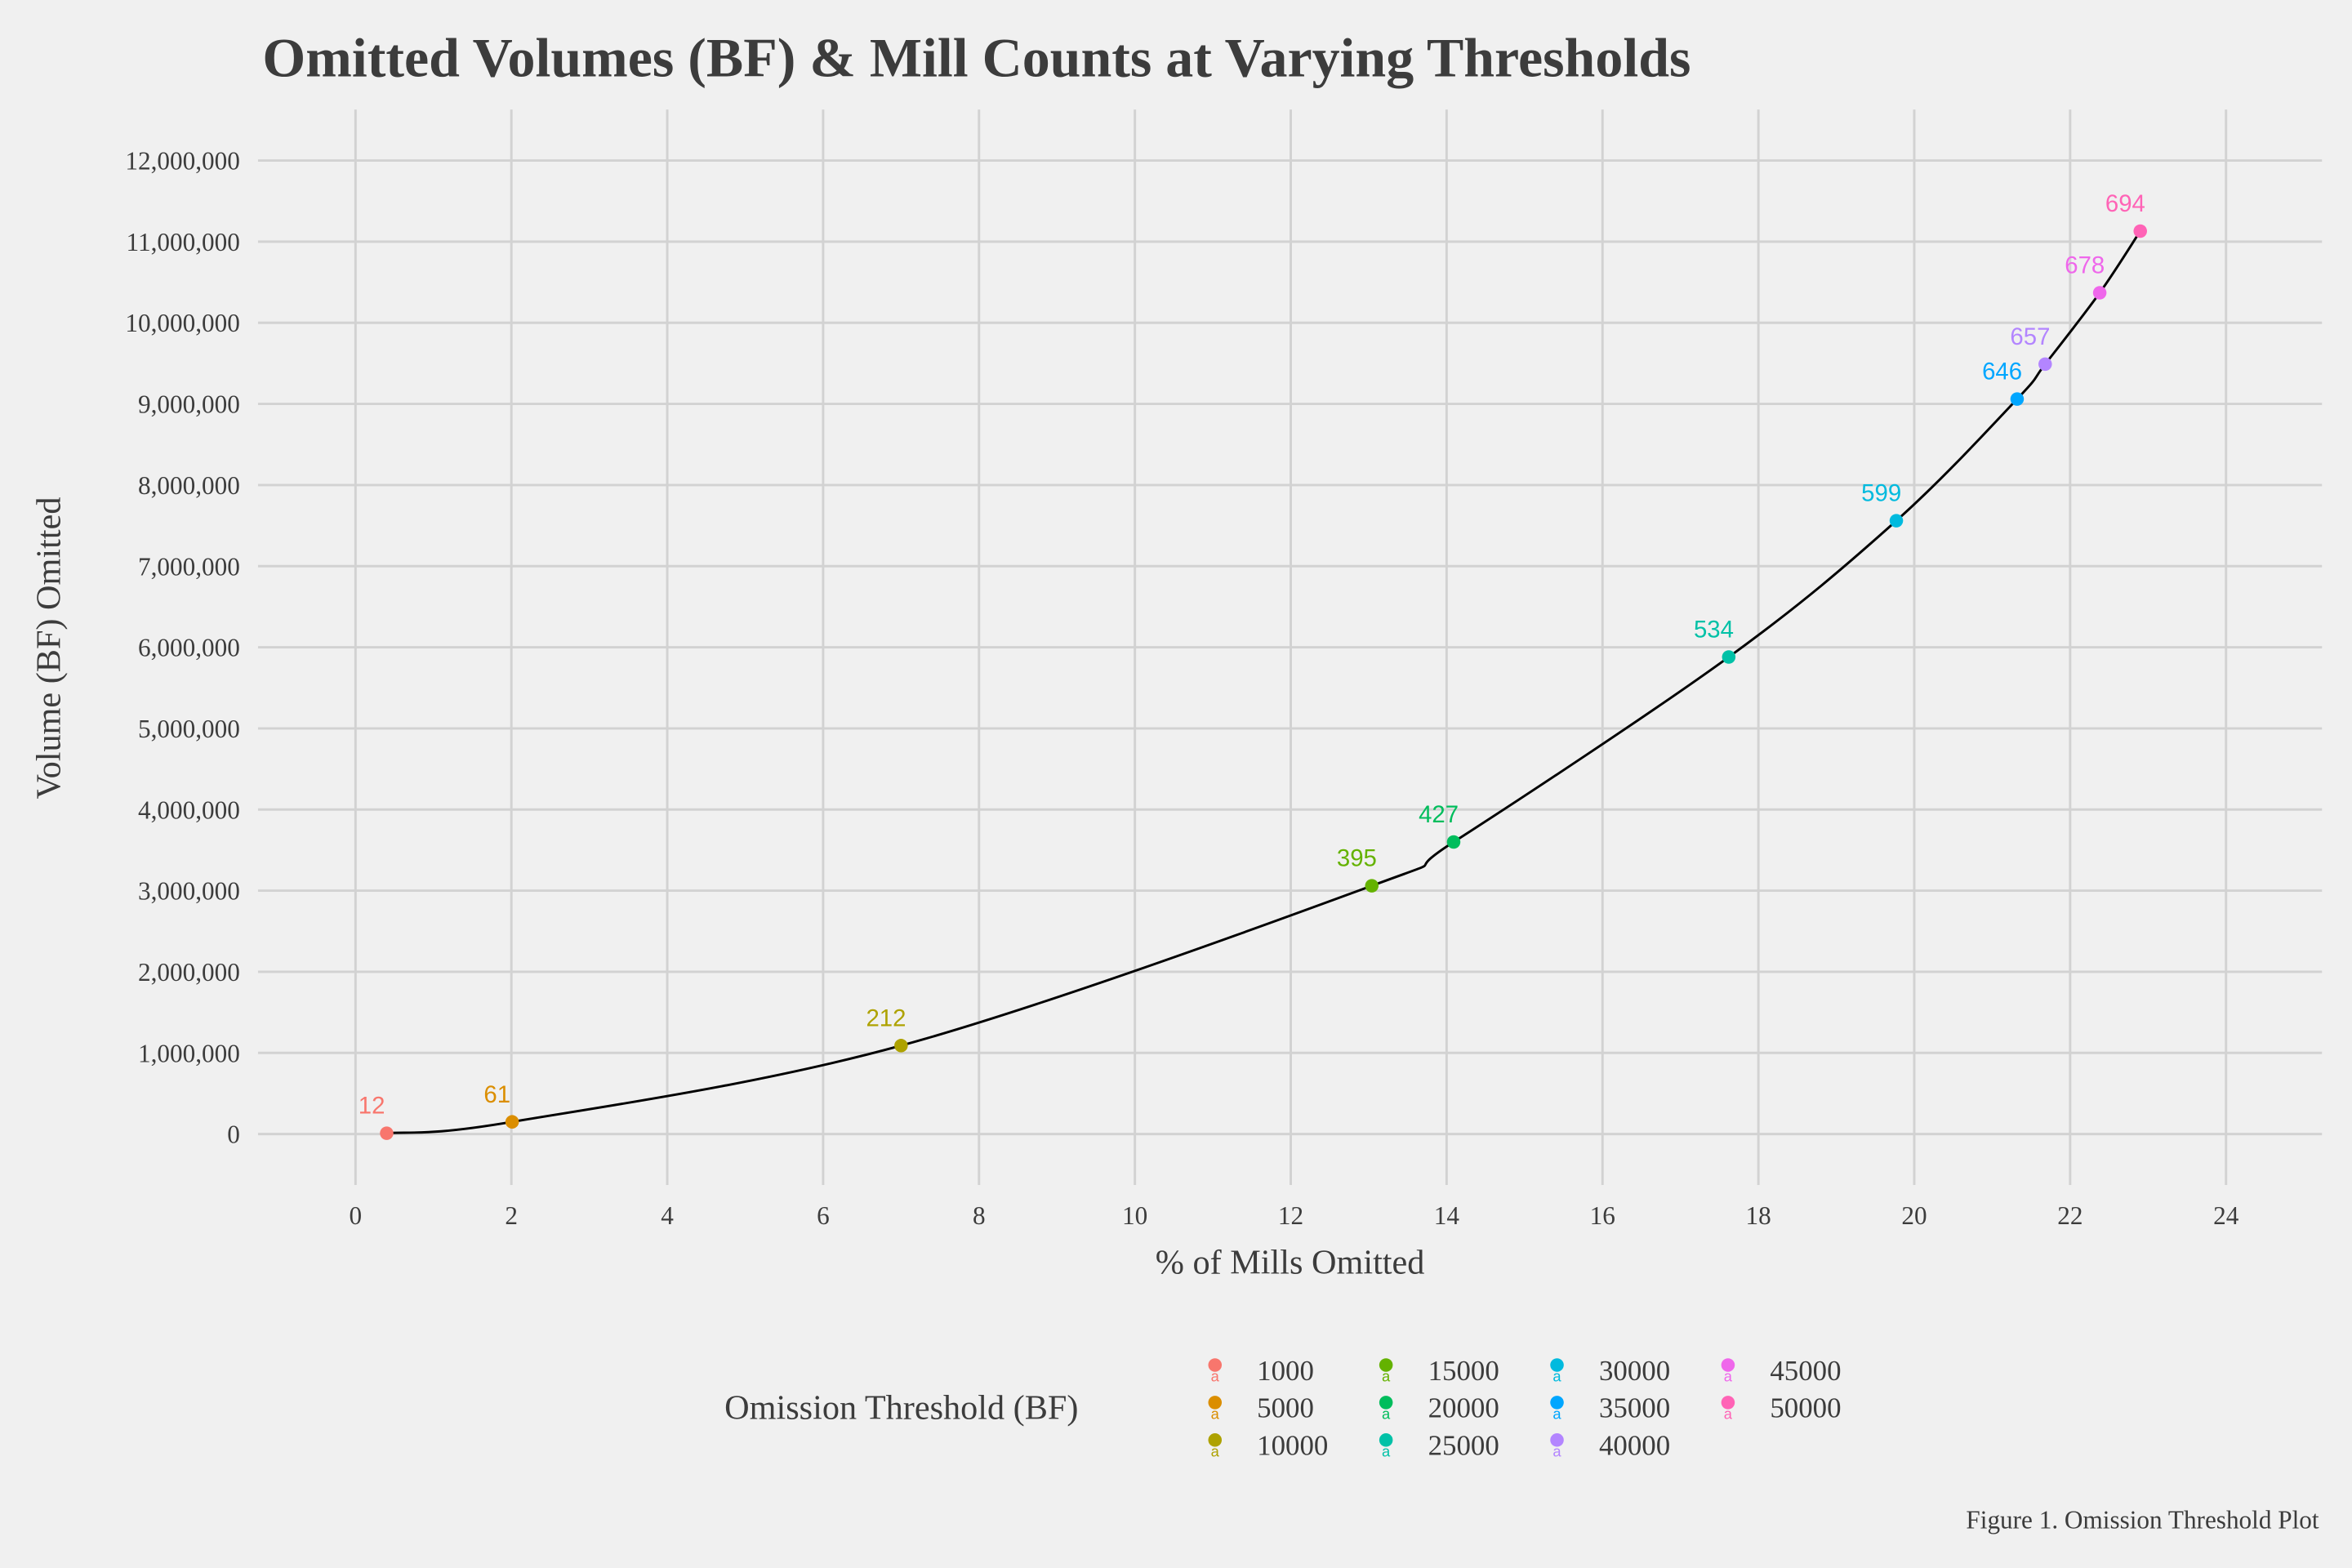 The image size is (2352, 1568). I want to click on x-tick-label: 16, so click(1602, 1215).